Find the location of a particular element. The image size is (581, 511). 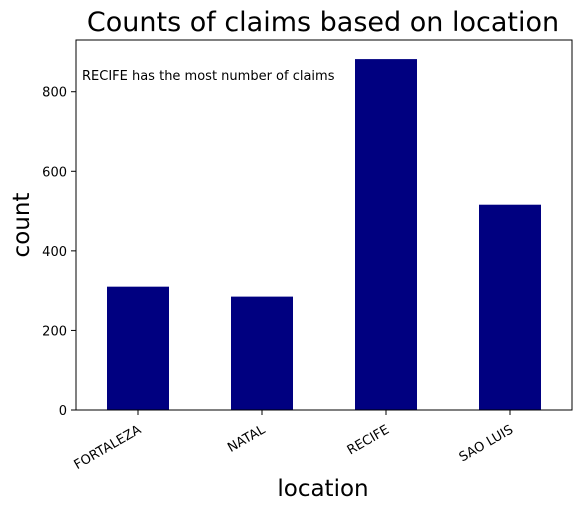

x-tick-label: FORTALEZA is located at coordinates (108, 447).